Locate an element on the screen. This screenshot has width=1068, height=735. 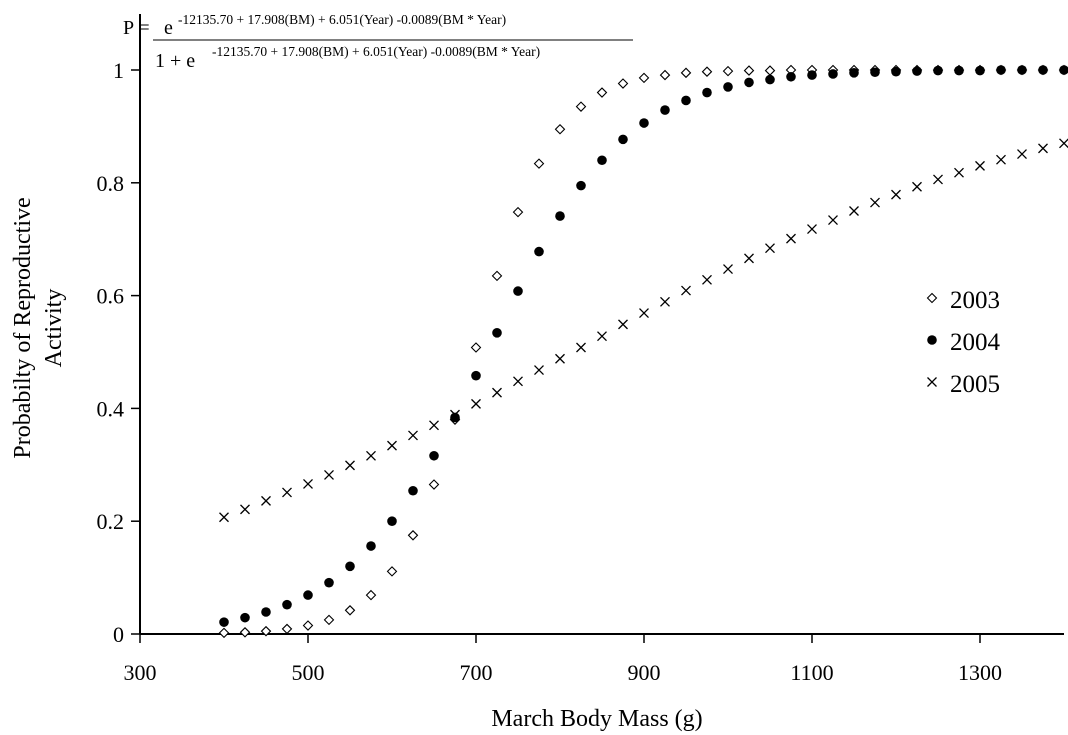
y-tick-label: 0.4 is located at coordinates (111, 408).